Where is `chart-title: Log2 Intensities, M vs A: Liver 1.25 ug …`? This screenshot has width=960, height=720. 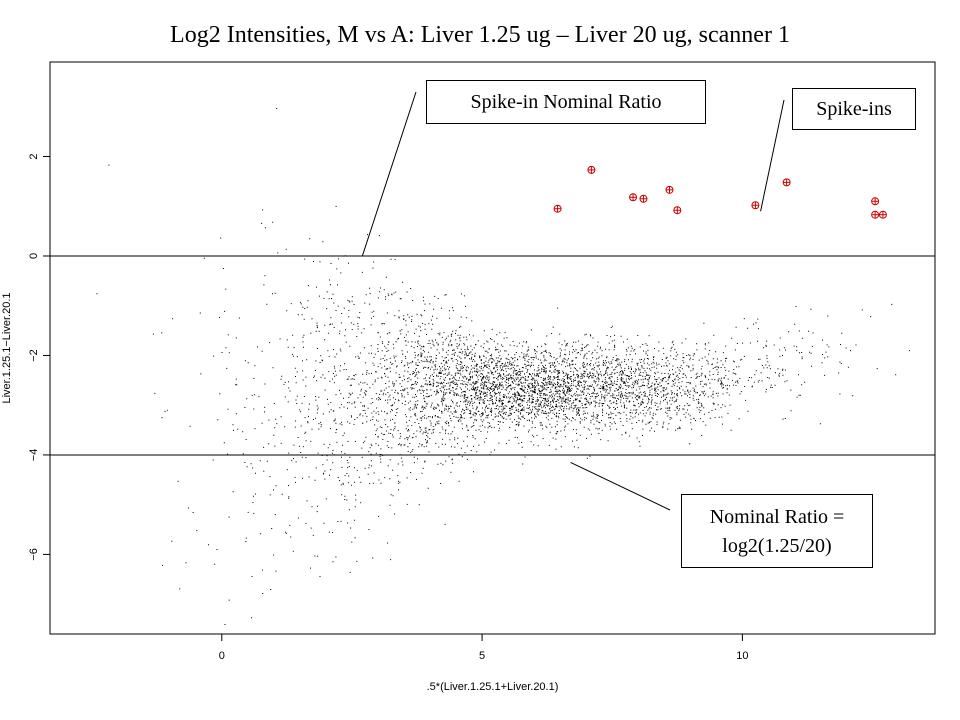
chart-title: Log2 Intensities, M vs A: Liver 1.25 ug … is located at coordinates (480, 35).